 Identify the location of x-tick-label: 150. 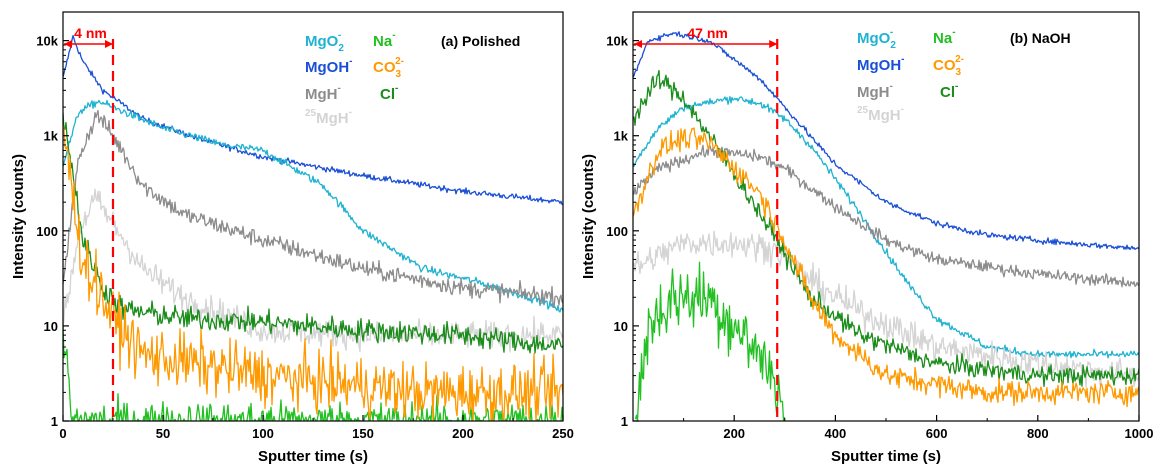
(363, 433).